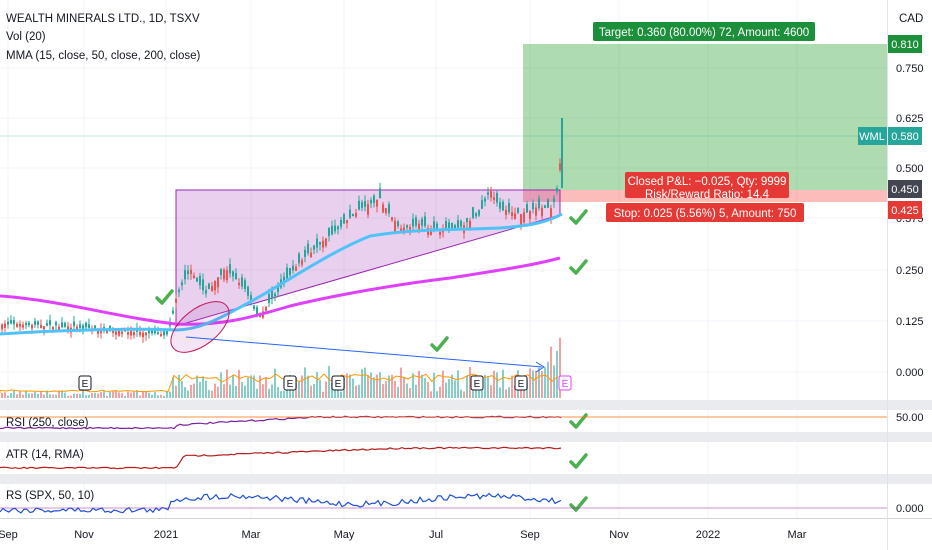 The image size is (932, 550). I want to click on x-tick-label: Jul, so click(436, 535).